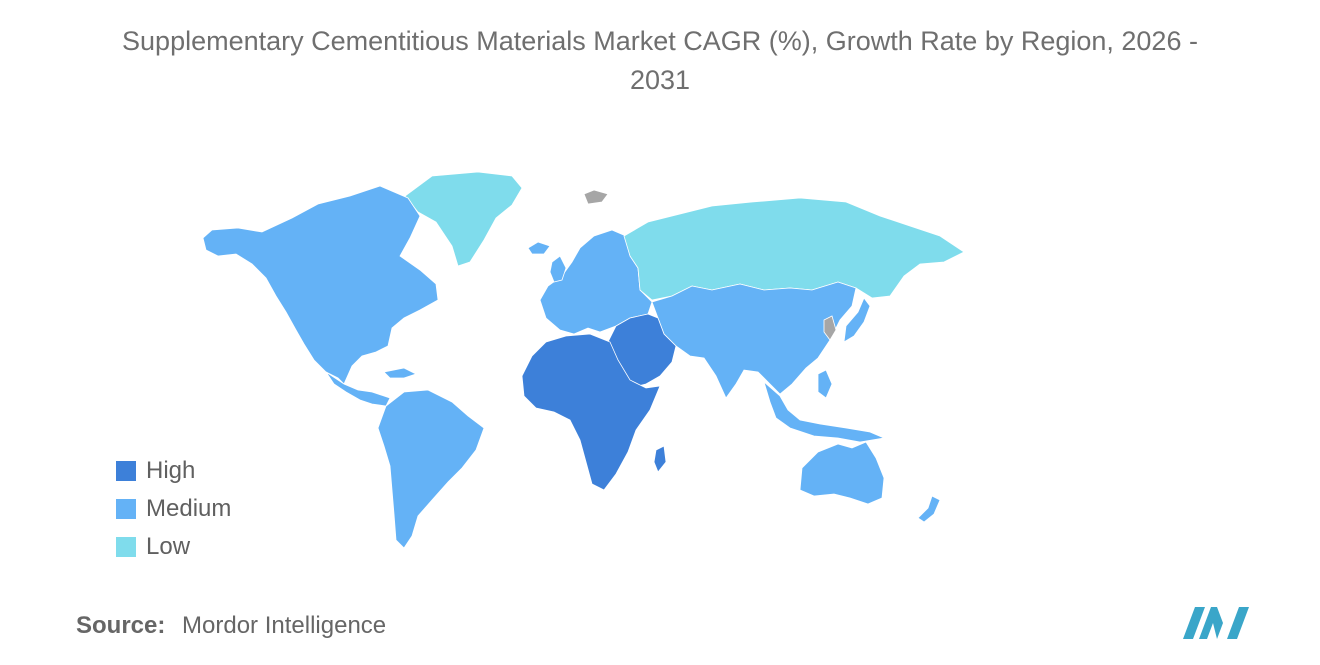  Describe the element at coordinates (842, 473) in the screenshot. I see `region-australia` at that location.